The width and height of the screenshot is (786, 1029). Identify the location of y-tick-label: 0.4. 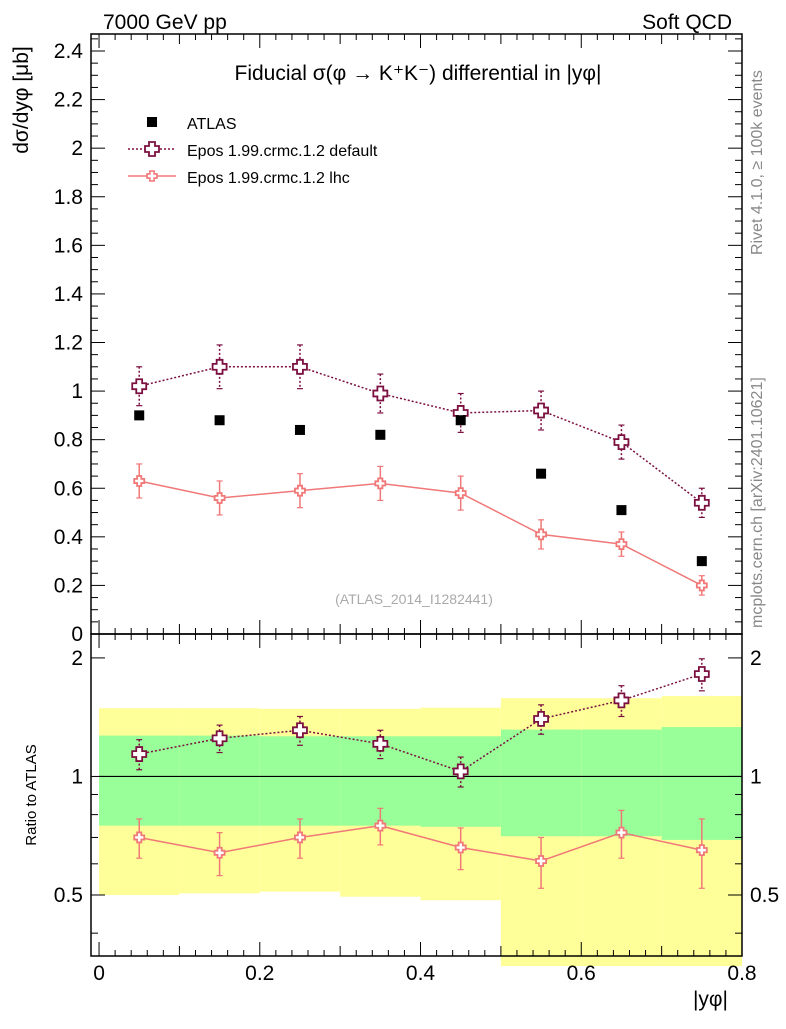
(69, 537).